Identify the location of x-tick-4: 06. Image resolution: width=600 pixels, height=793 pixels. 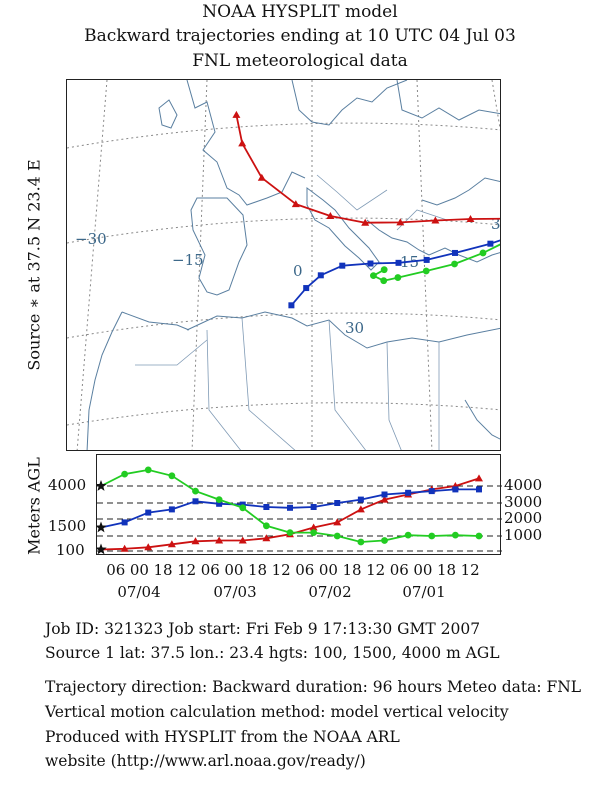
(210, 570).